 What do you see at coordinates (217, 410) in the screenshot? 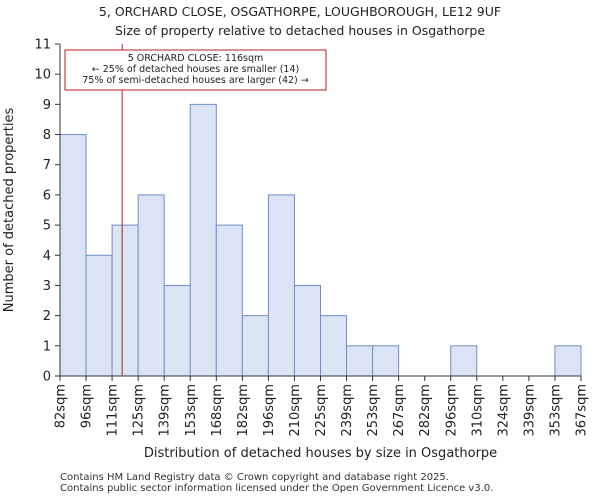
I see `x-tick-label: 168sqm` at bounding box center [217, 410].